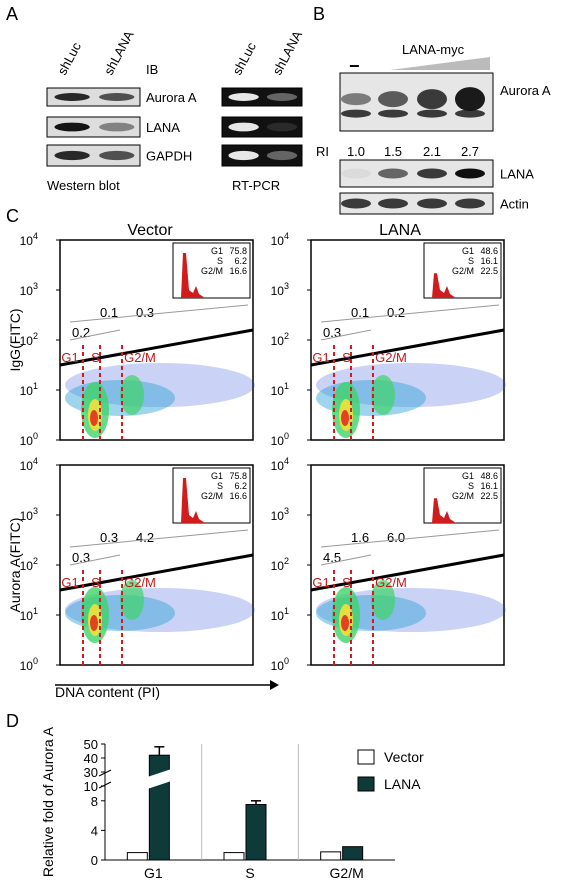 This screenshot has height=886, width=578. Describe the element at coordinates (169, 156) in the screenshot. I see `row-label: GAPDH` at that location.